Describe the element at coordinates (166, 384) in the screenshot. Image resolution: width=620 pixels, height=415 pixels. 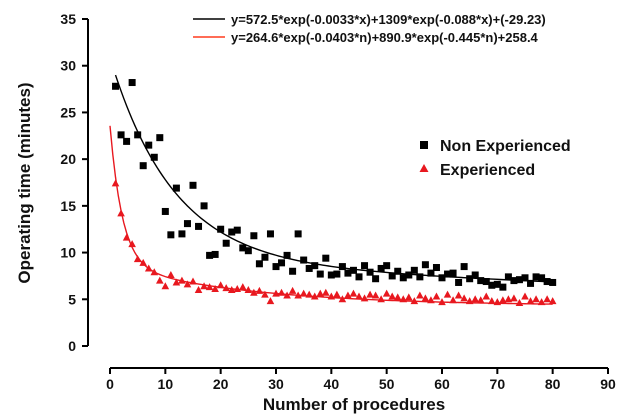
I see `x-tick-label: 10` at that location.